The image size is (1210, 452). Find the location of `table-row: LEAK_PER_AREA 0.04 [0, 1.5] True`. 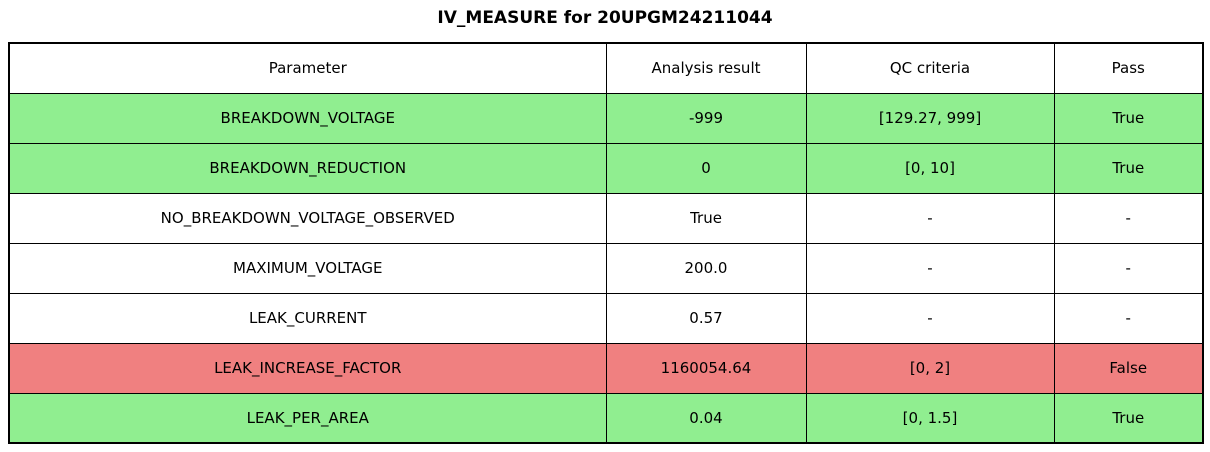

table-row: LEAK_PER_AREA 0.04 [0, 1.5] True is located at coordinates (606, 418).